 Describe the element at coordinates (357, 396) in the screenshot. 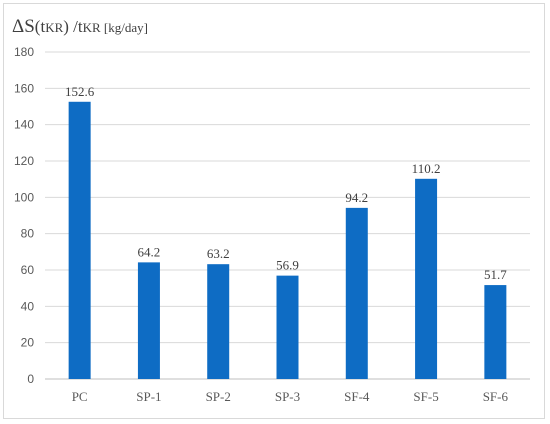

I see `x-tick-label: SF-4` at that location.